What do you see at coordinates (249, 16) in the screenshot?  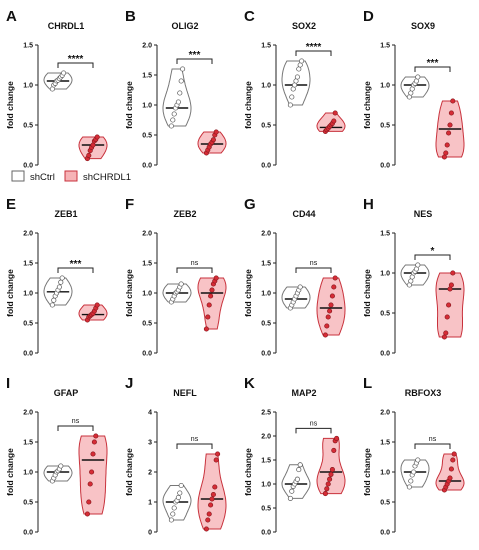 I see `panel-letter: C` at bounding box center [249, 16].